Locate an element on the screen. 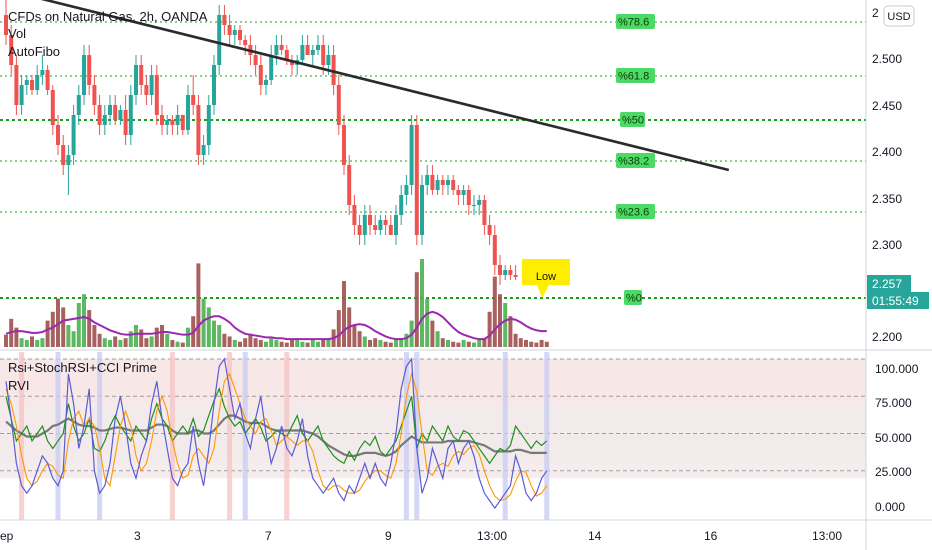 The image size is (932, 550). bar-countdown-label: 01:55:49 is located at coordinates (895, 301).